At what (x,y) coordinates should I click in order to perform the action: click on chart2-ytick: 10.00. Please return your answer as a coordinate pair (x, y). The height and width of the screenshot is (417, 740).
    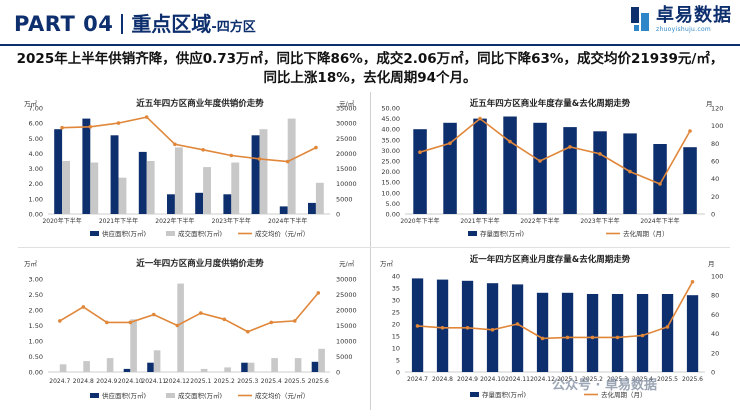
    Looking at the image, I should click on (390, 193).